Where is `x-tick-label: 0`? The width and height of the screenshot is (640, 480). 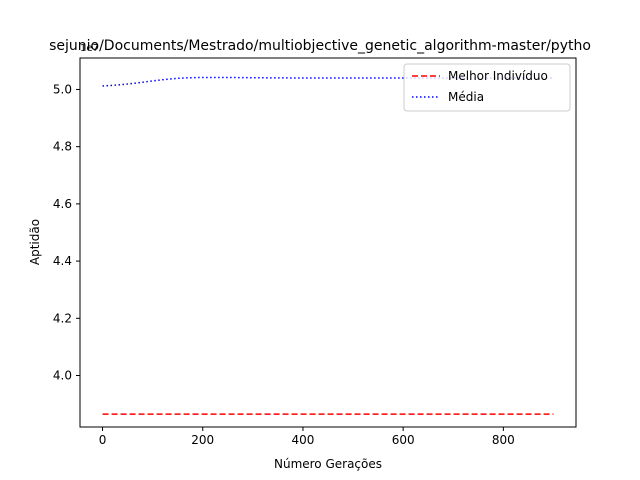
x-tick-label: 0 is located at coordinates (103, 440).